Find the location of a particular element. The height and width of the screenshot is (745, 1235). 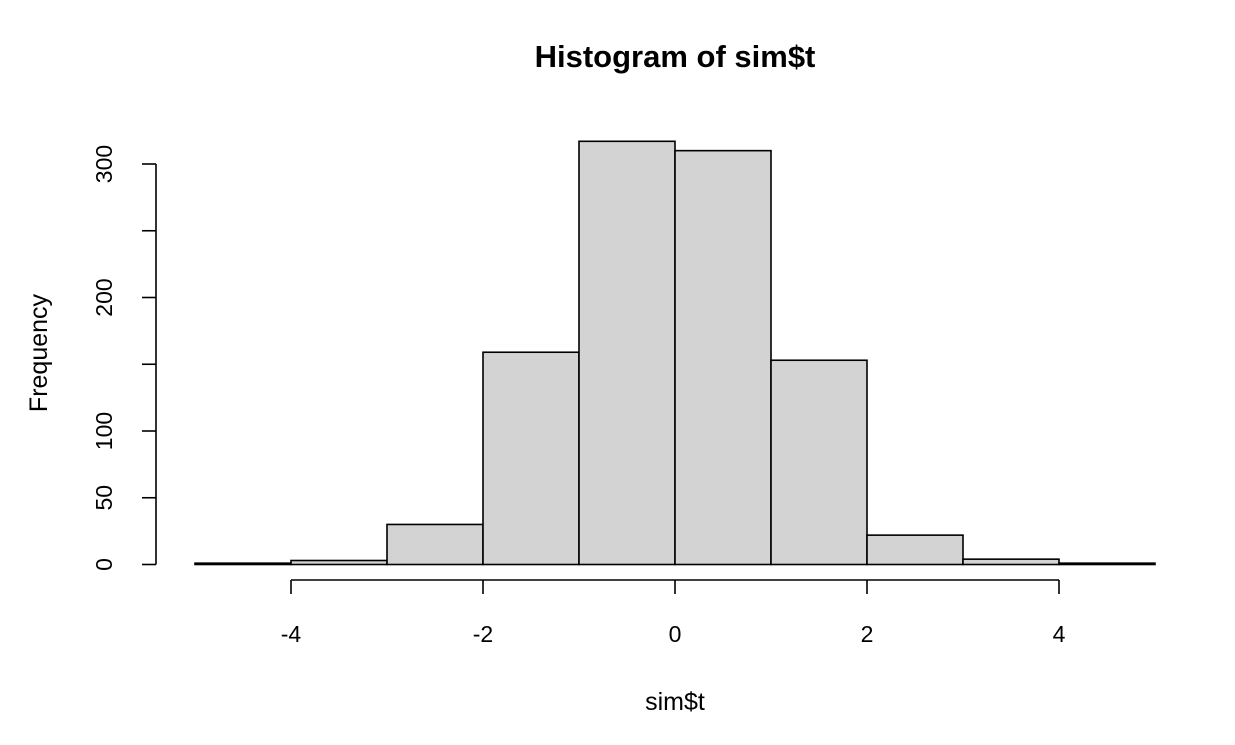

x-tick-label: 4 is located at coordinates (1059, 634).